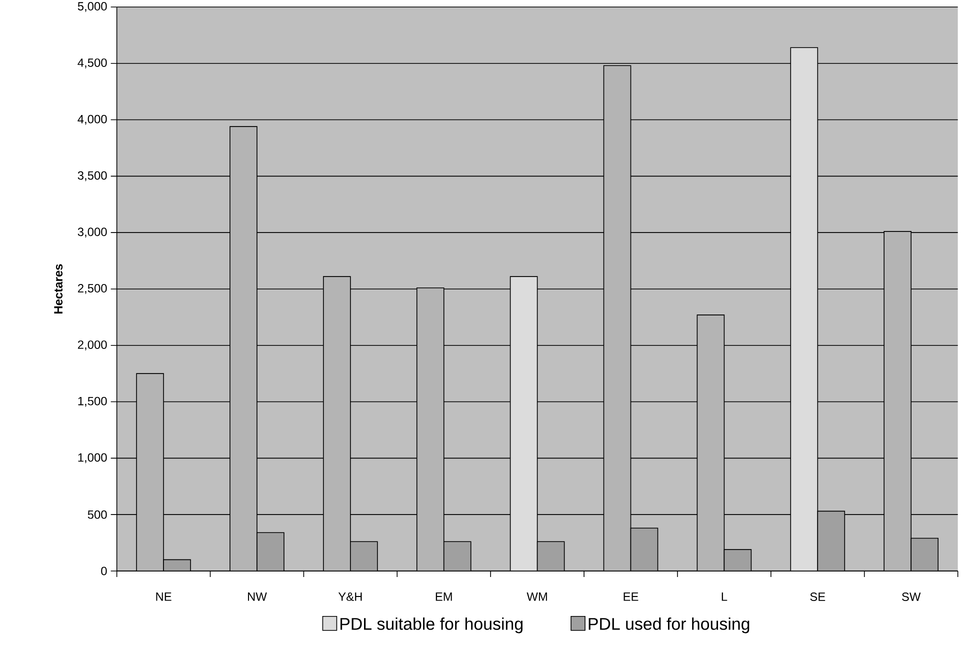 The height and width of the screenshot is (668, 969). I want to click on x-tick-label: EM, so click(444, 596).